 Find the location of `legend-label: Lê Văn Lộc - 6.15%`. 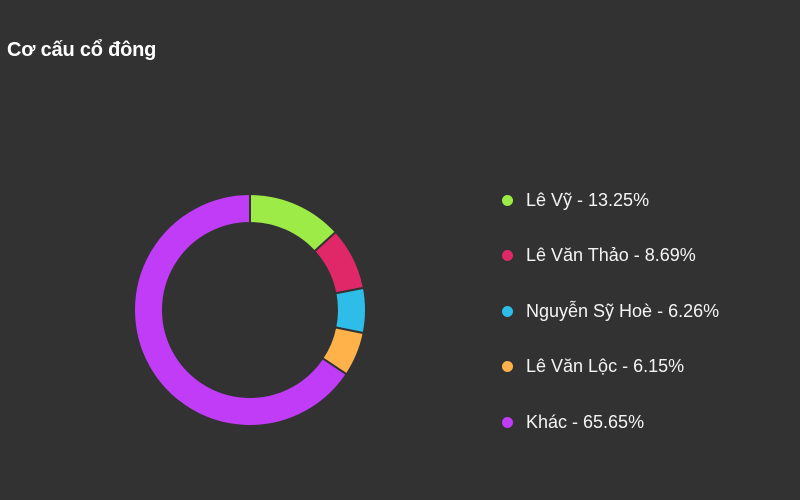

legend-label: Lê Văn Lộc - 6.15% is located at coordinates (605, 366).